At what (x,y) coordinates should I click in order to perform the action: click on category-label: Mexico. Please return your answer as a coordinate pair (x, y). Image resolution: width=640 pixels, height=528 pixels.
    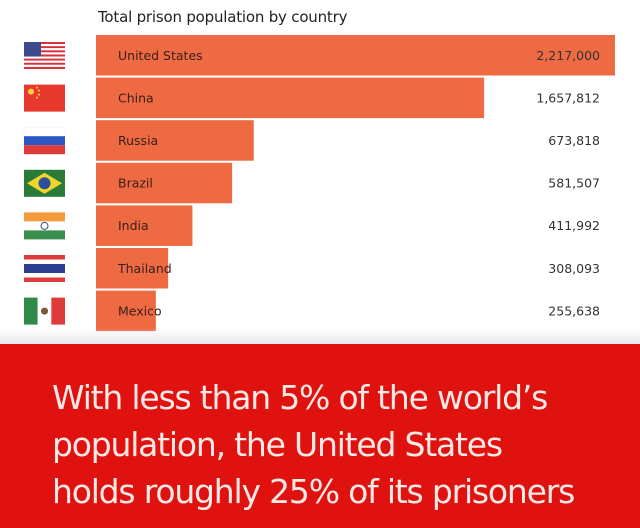
    Looking at the image, I should click on (140, 310).